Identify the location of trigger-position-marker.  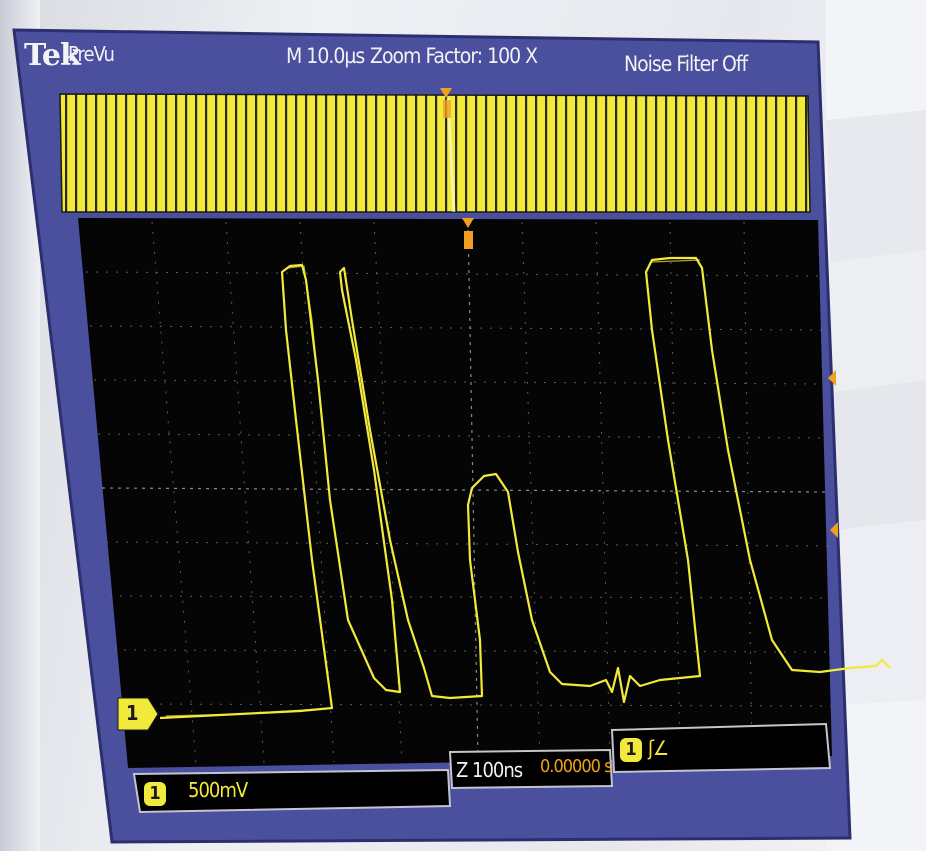
(457, 168).